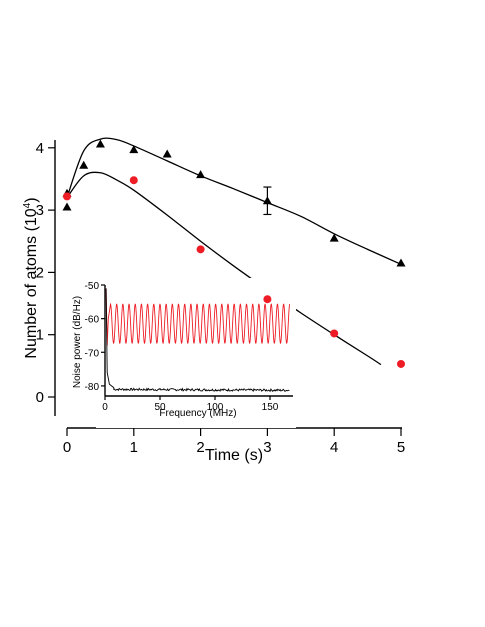  What do you see at coordinates (40, 272) in the screenshot?
I see `y-tick-label: 2` at bounding box center [40, 272].